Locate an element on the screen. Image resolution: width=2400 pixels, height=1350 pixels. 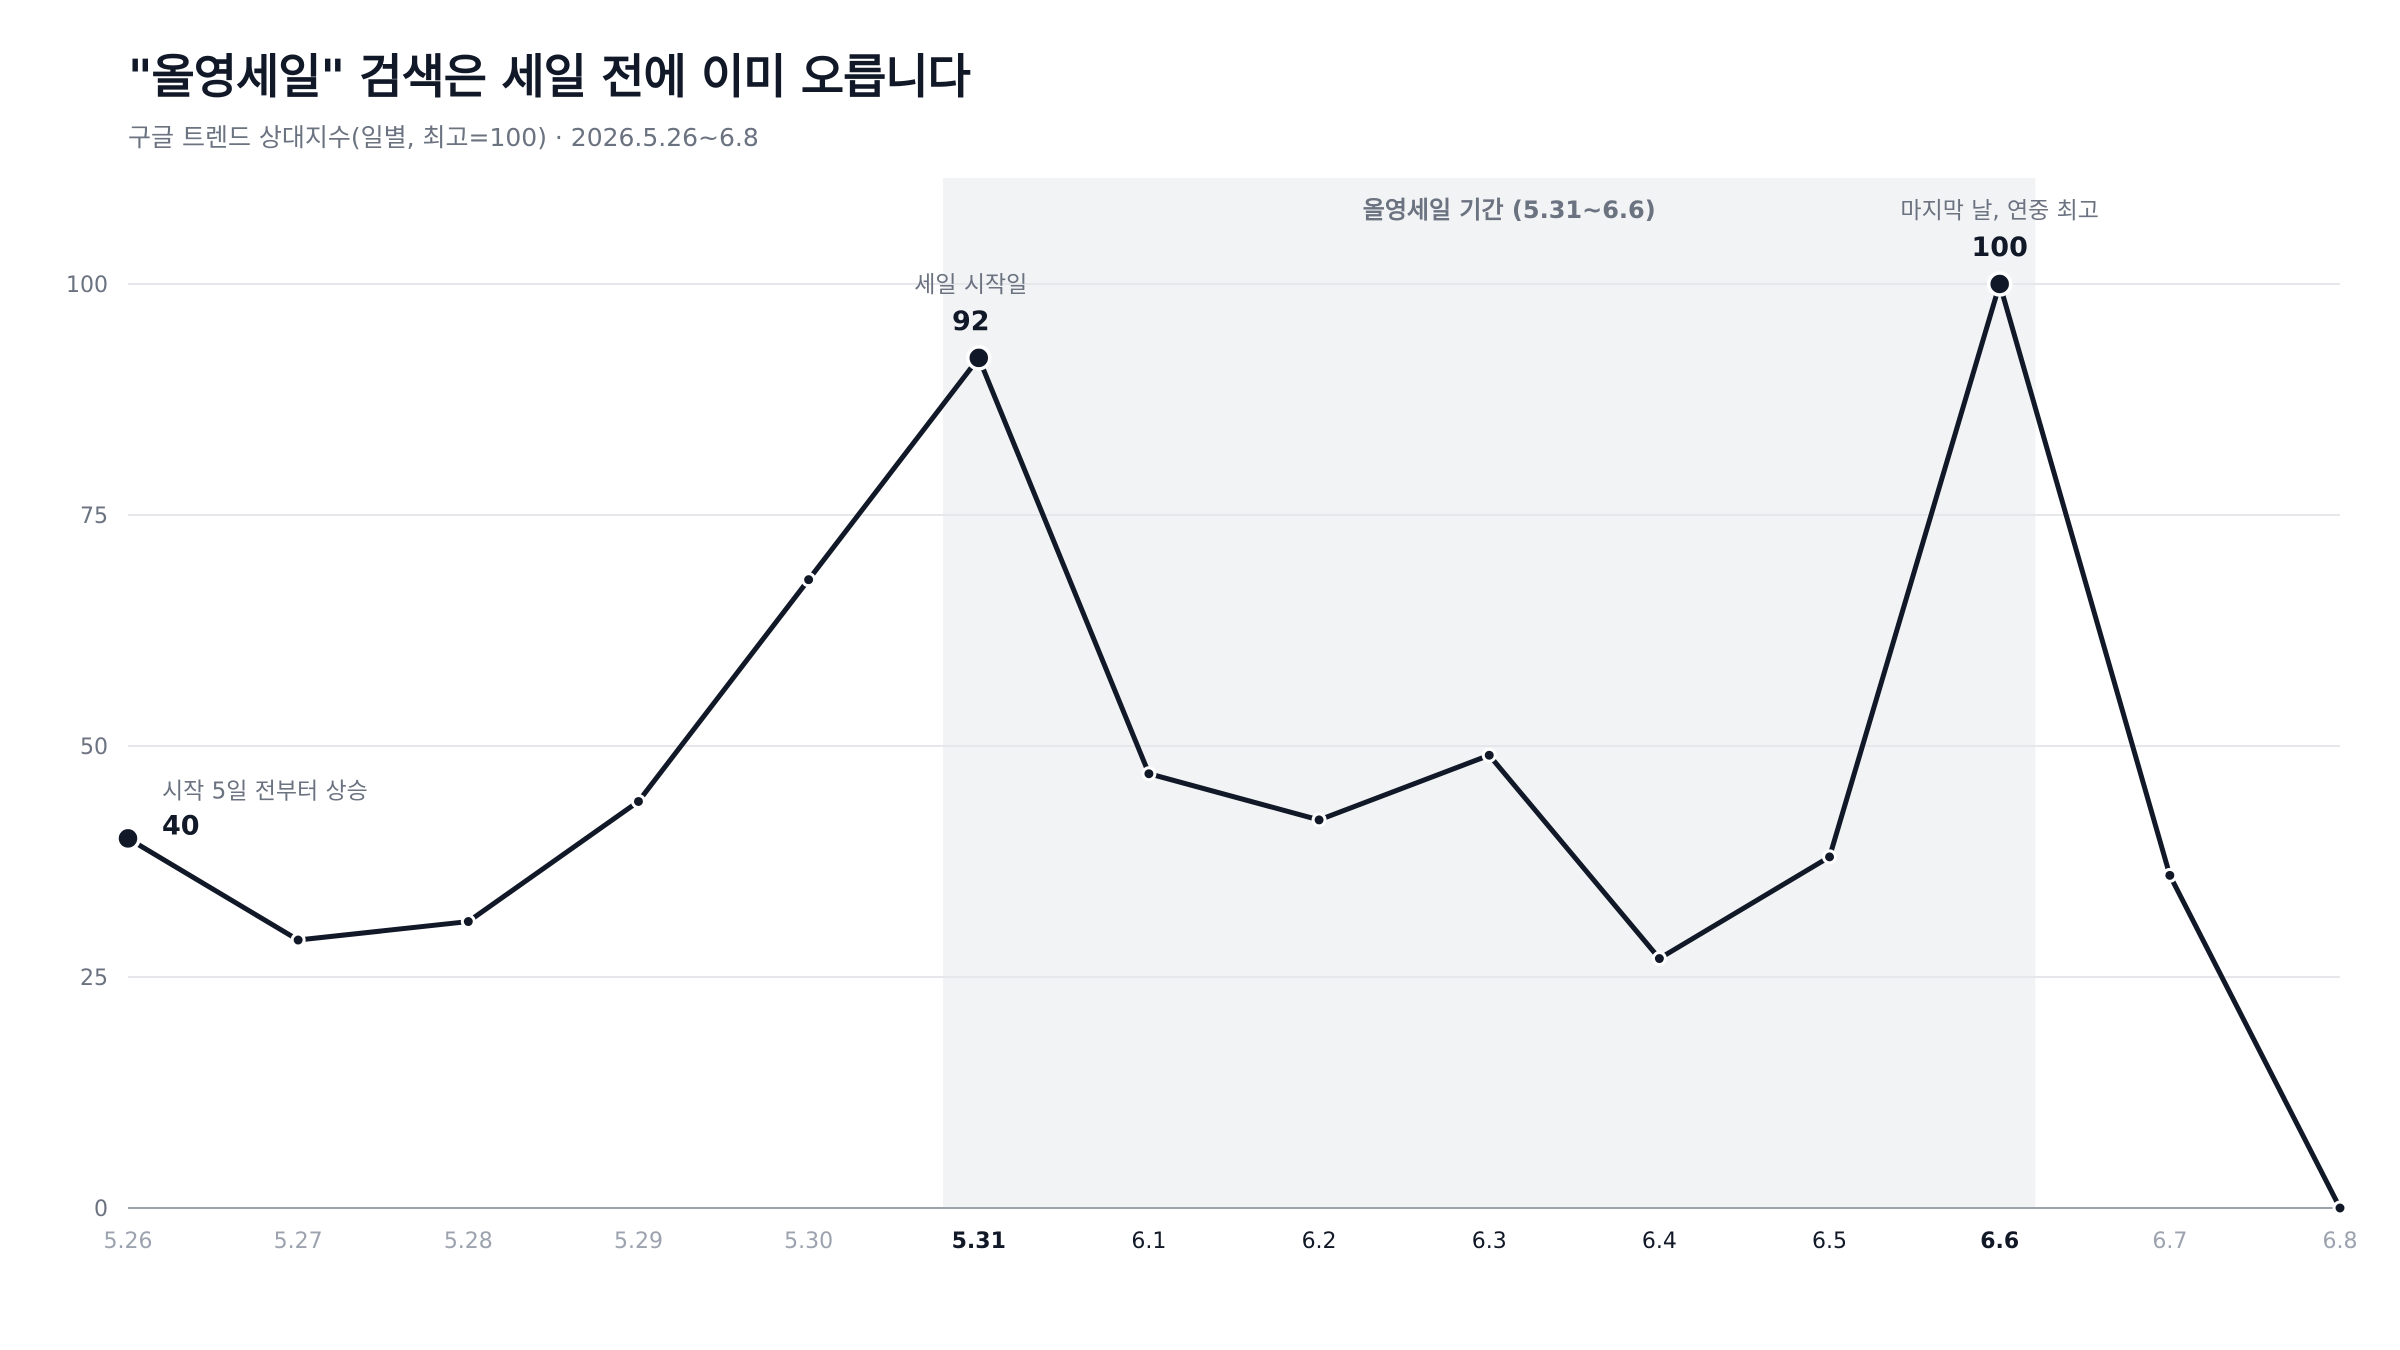
x-tick-label: 6.5 is located at coordinates (1829, 1241).